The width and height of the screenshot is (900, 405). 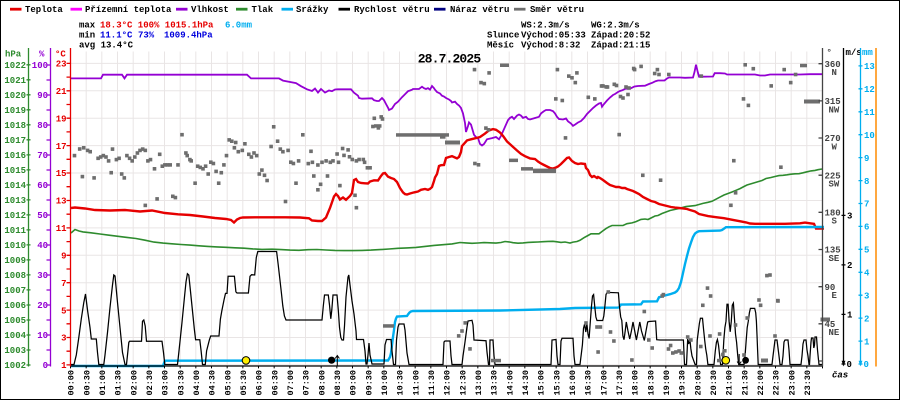 What do you see at coordinates (106, 46) in the screenshot?
I see `svg-text: avg 13.4°C` at bounding box center [106, 46].